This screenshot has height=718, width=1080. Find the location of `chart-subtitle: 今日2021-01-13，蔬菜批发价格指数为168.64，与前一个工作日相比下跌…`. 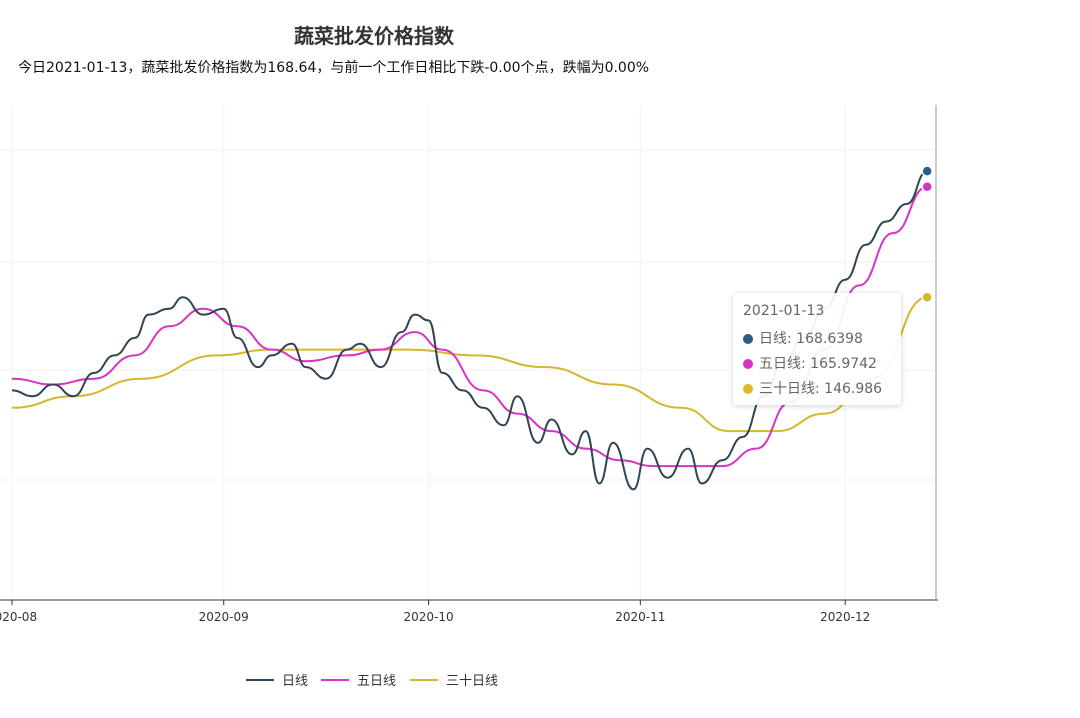

chart-subtitle: 今日2021-01-13，蔬菜批发价格指数为168.64，与前一个工作日相比下跌… is located at coordinates (334, 68).